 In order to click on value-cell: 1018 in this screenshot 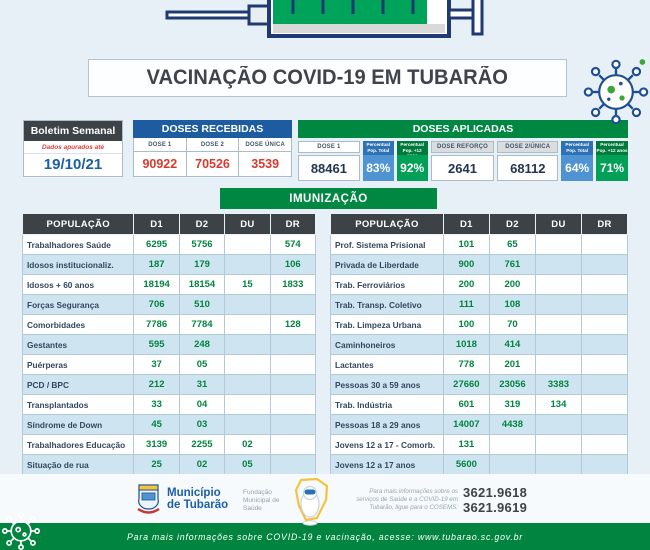, I will do `click(466, 344)`.